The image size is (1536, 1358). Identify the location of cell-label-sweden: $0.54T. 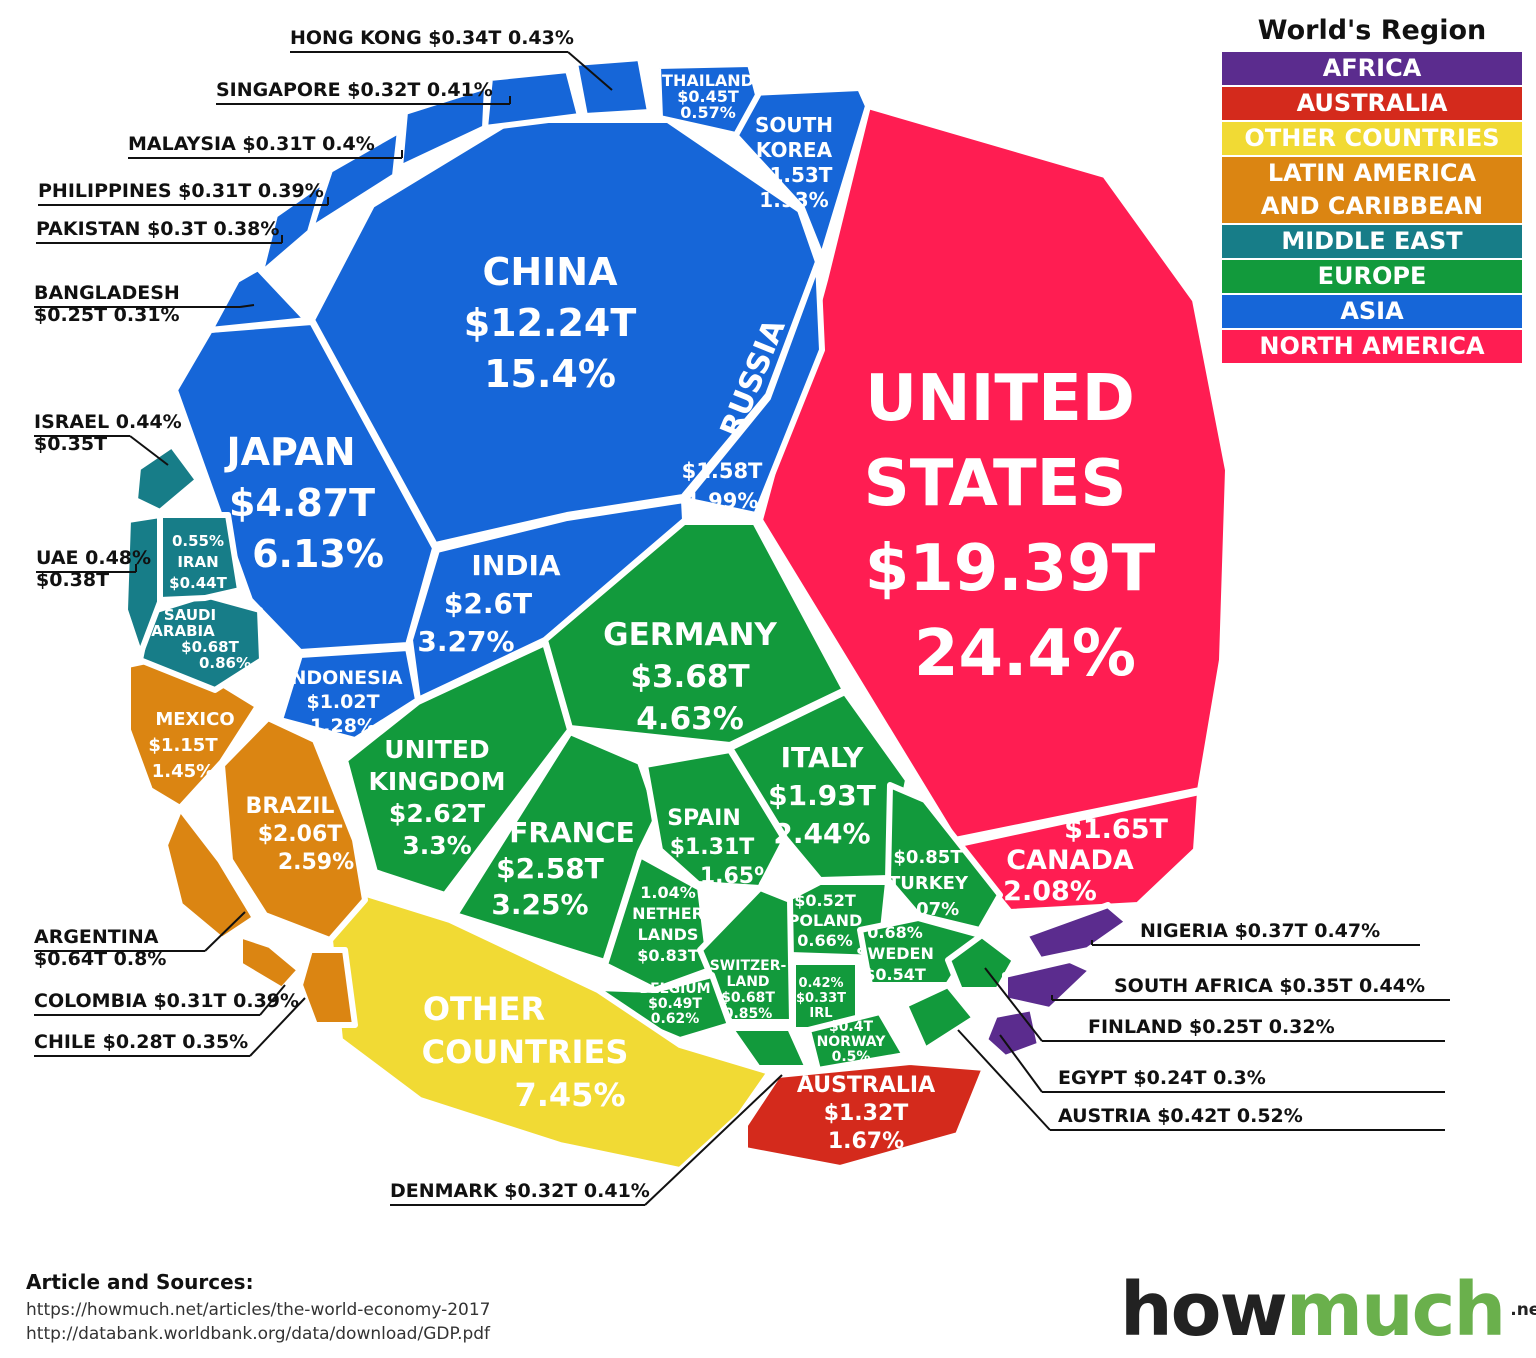
(895, 974).